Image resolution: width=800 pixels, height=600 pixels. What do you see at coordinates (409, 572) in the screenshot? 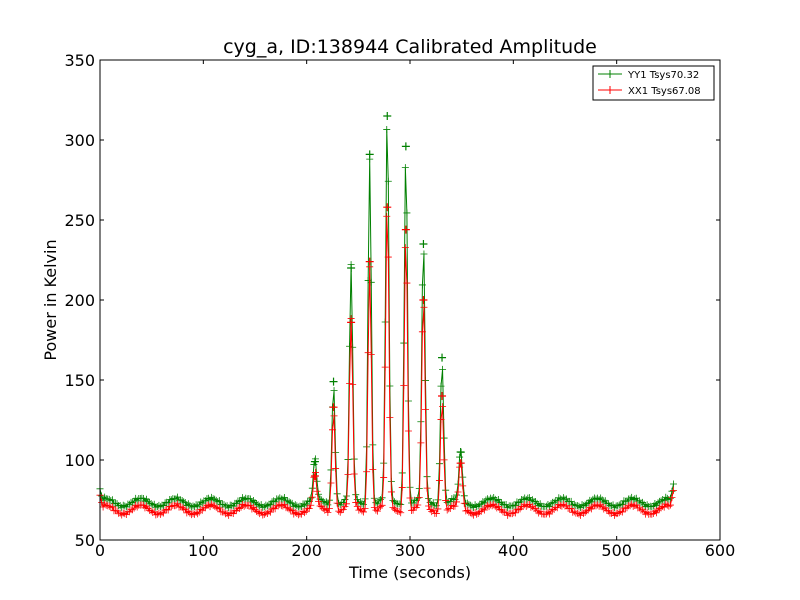
I see `x-axis-label: Time (seconds)` at bounding box center [409, 572].